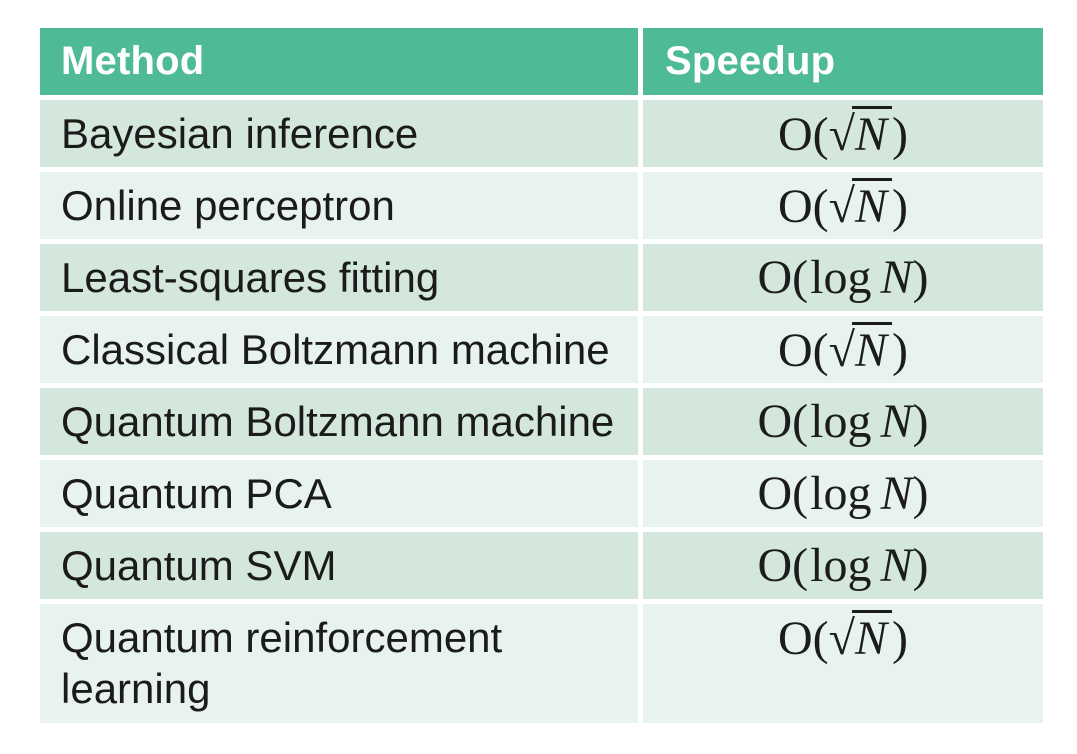 The height and width of the screenshot is (754, 1077). Describe the element at coordinates (199, 565) in the screenshot. I see `method-label: Quantum SVM` at that location.